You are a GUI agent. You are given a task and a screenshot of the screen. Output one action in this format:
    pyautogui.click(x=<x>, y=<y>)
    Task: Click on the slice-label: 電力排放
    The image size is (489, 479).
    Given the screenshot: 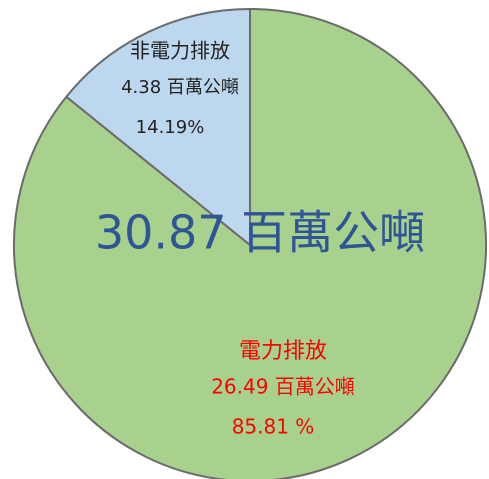 What is the action you would take?
    pyautogui.click(x=283, y=351)
    